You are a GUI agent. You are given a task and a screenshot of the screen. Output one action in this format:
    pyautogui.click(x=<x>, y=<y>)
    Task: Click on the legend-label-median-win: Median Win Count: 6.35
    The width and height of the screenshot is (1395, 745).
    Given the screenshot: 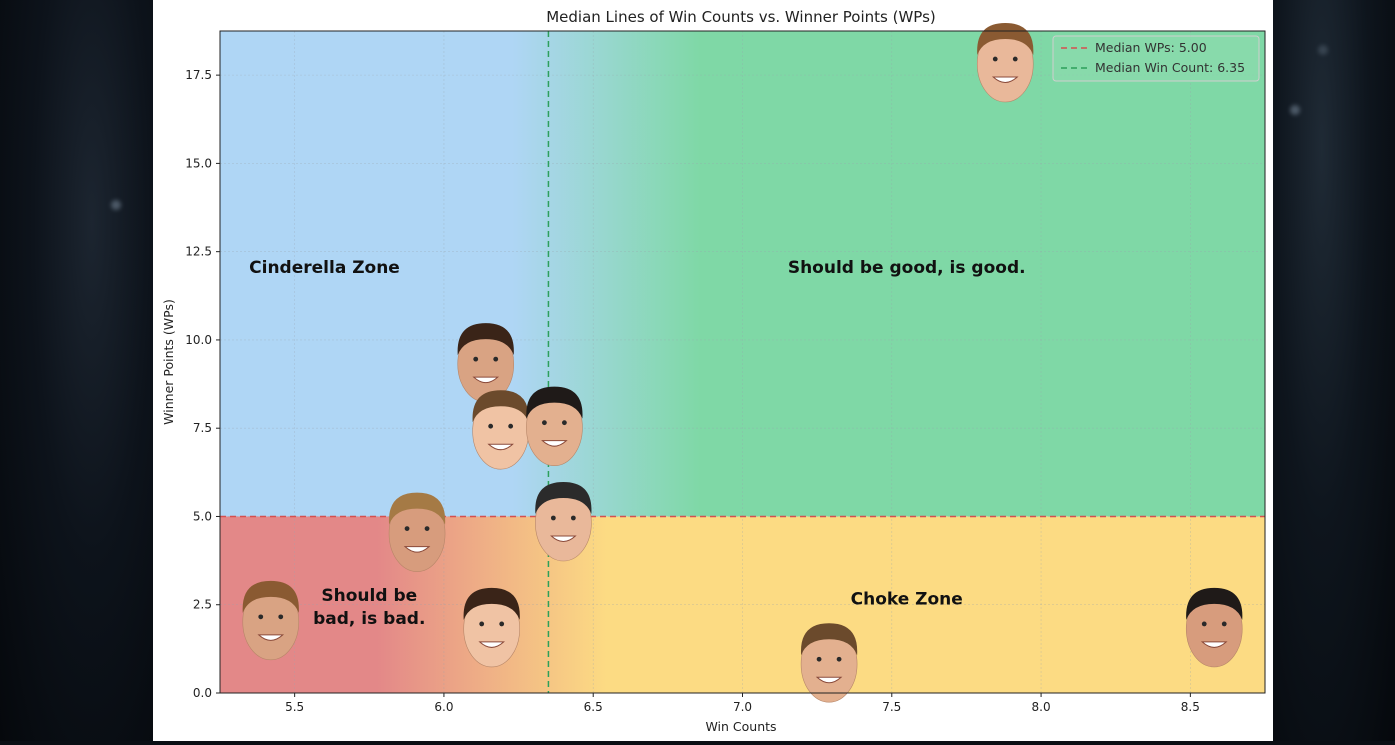 What is the action you would take?
    pyautogui.click(x=1170, y=67)
    